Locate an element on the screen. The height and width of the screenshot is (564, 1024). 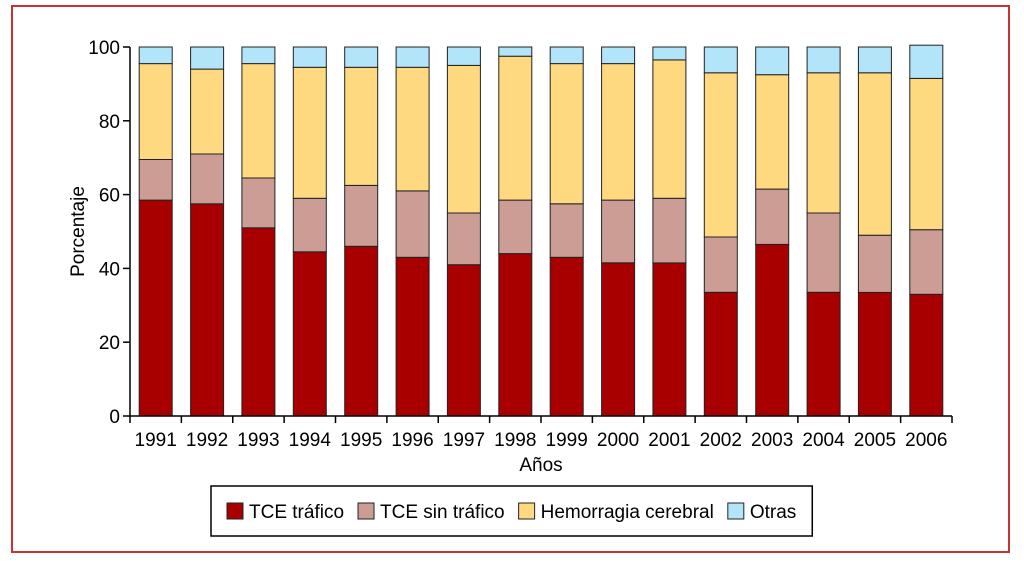
x-tick-label-1992: 1992 is located at coordinates (207, 440).